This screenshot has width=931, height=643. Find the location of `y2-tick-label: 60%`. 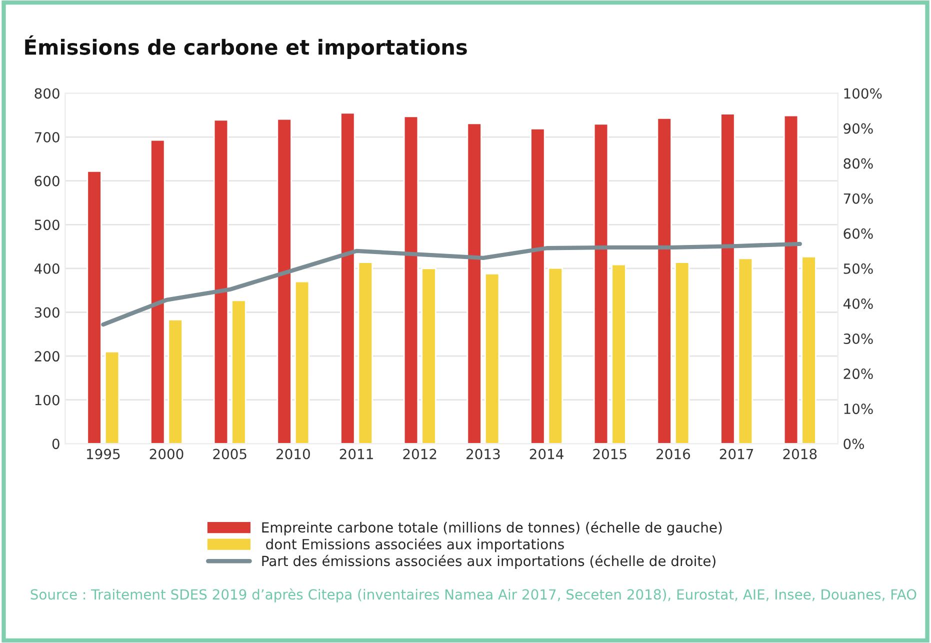

y2-tick-label: 60% is located at coordinates (858, 233).